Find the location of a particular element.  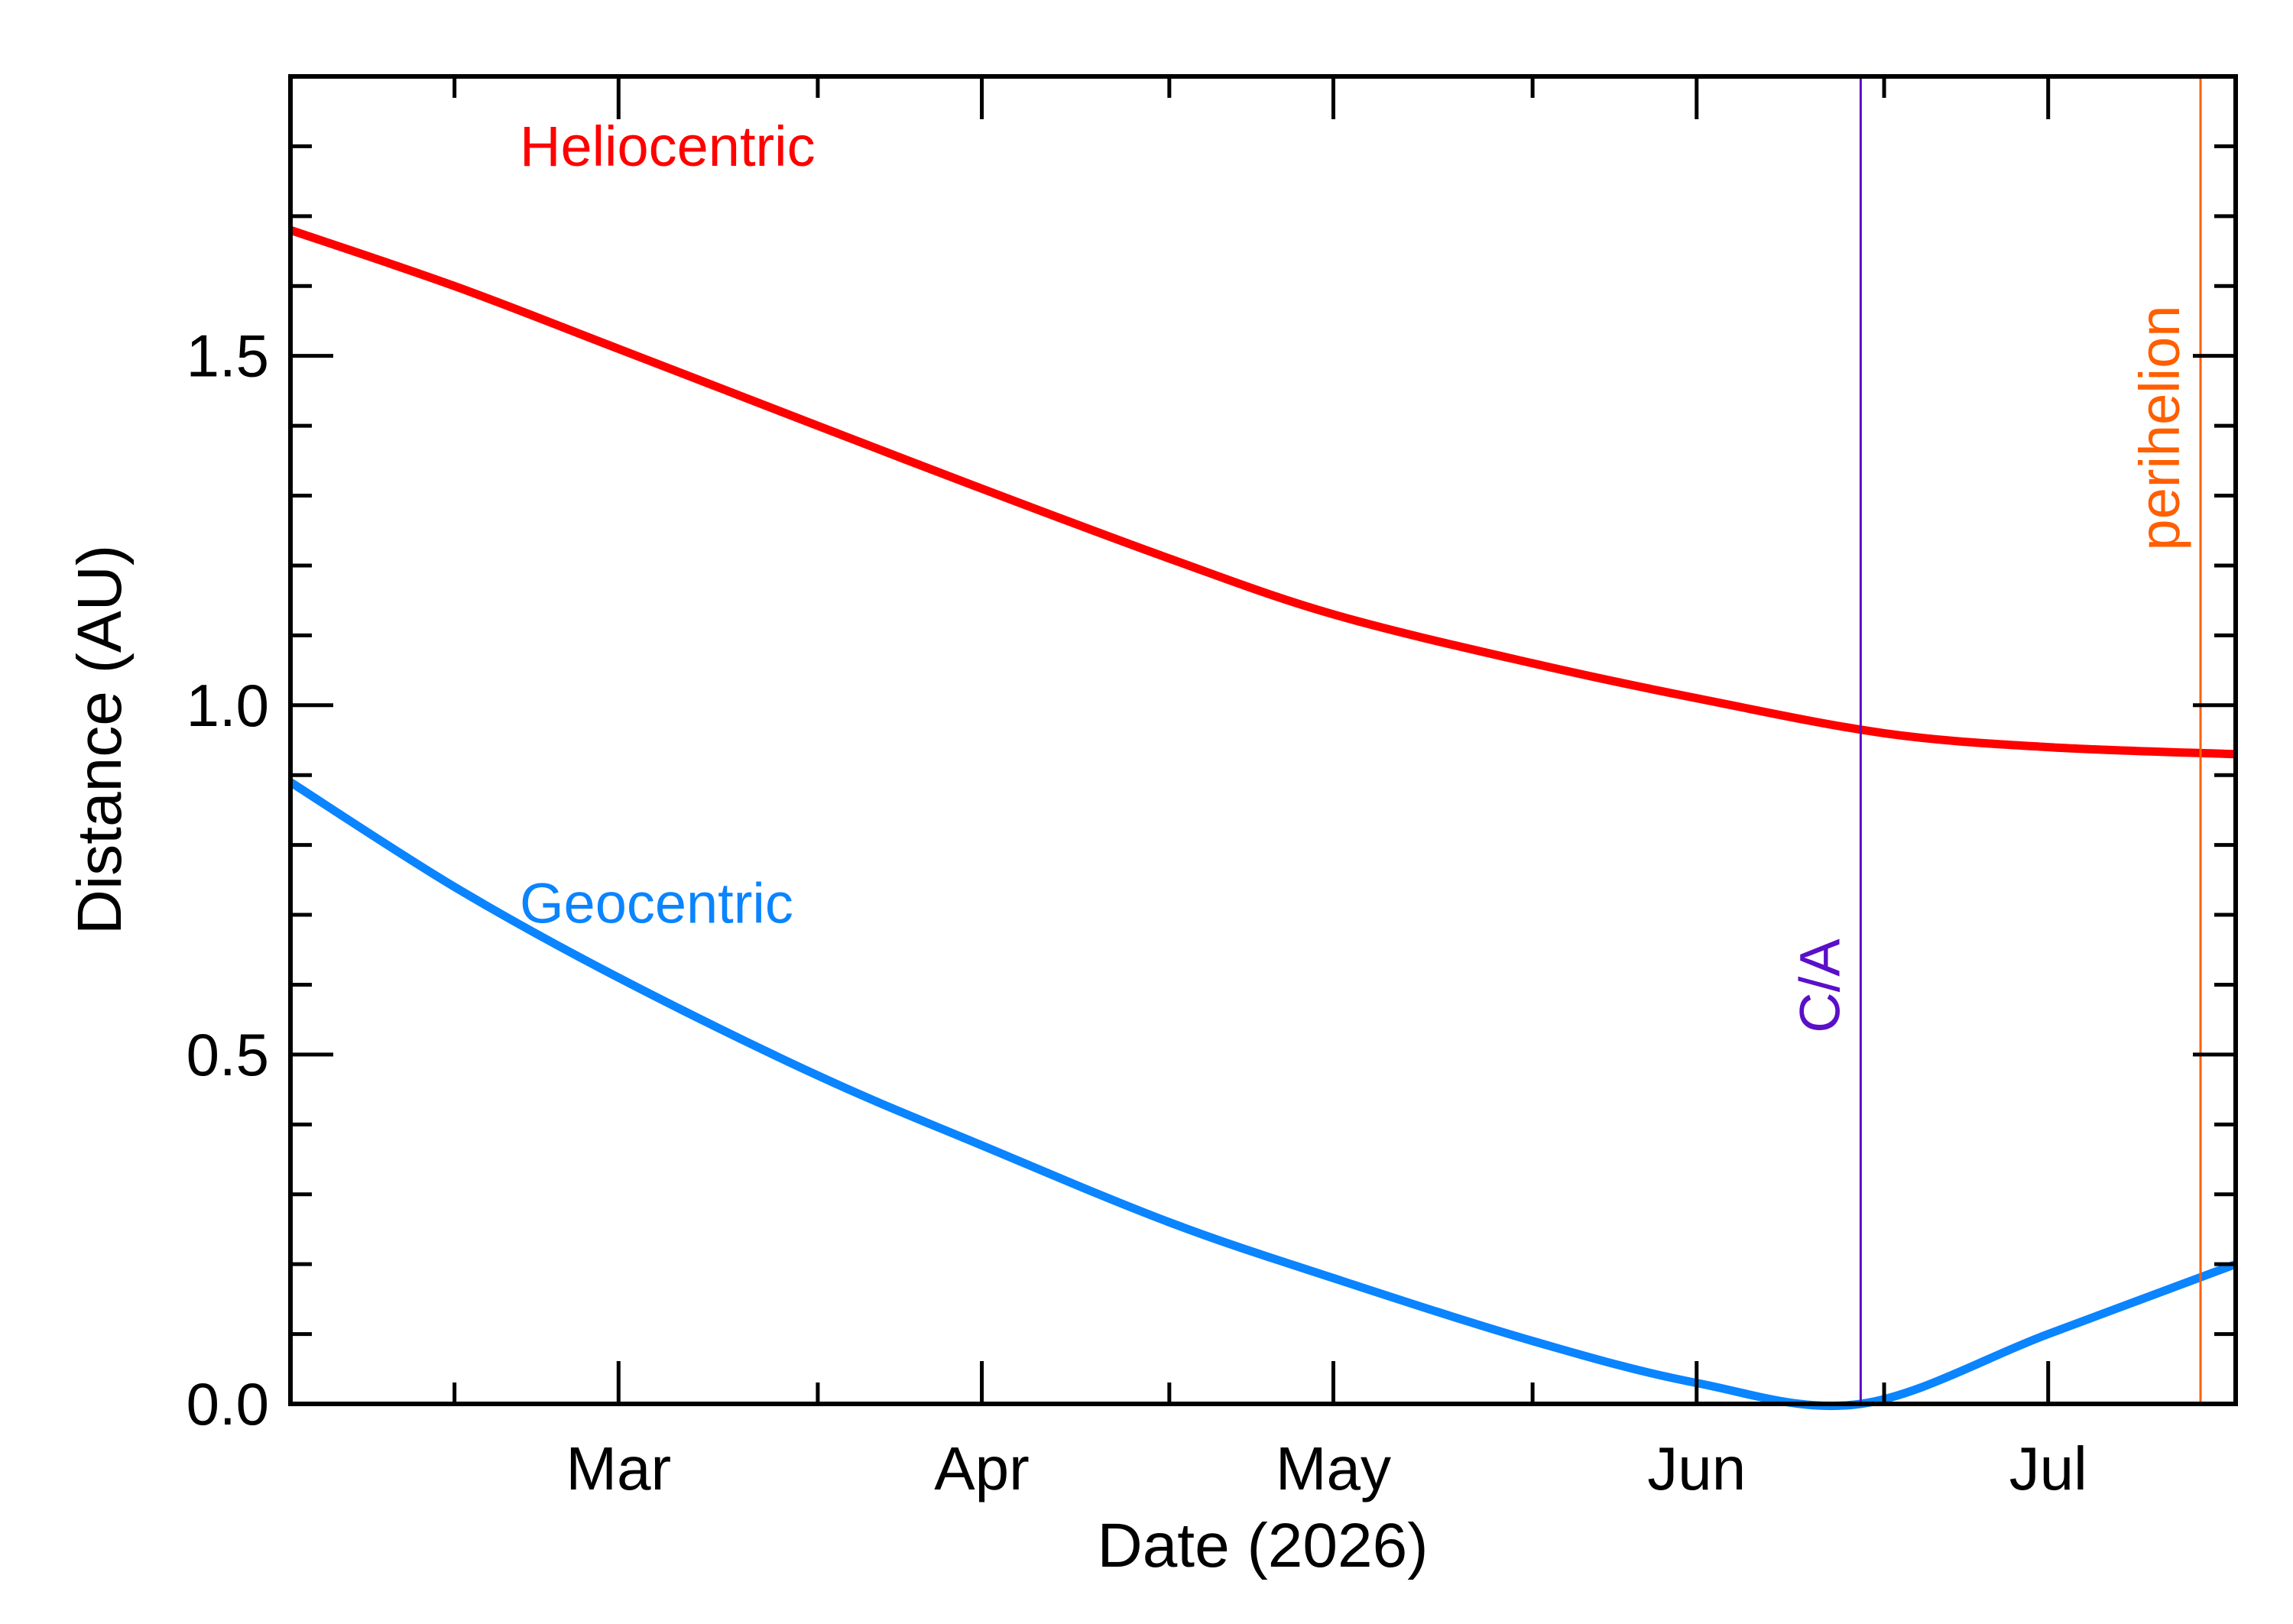

x-tick-label: Apr is located at coordinates (982, 1468).